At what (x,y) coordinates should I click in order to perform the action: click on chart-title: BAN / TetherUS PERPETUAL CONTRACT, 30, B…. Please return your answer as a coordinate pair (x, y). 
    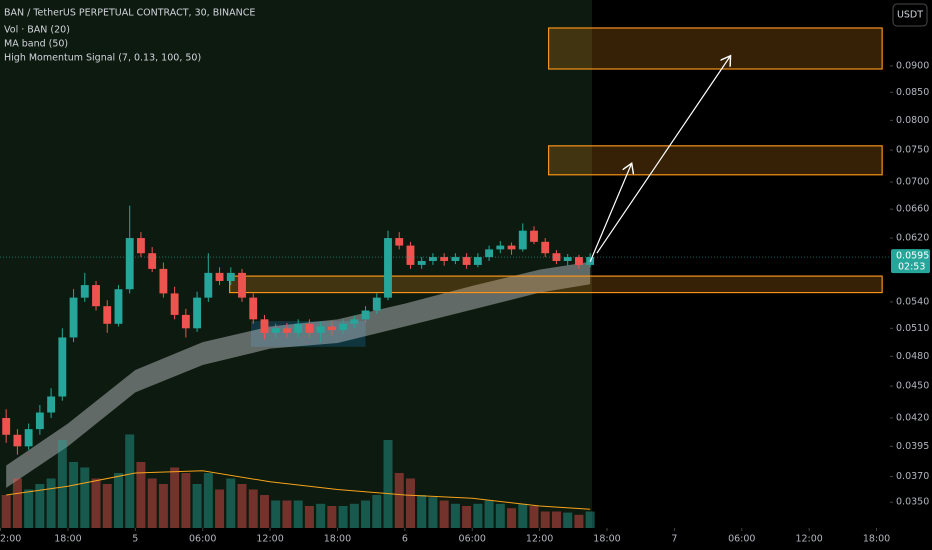
    Looking at the image, I should click on (129, 13).